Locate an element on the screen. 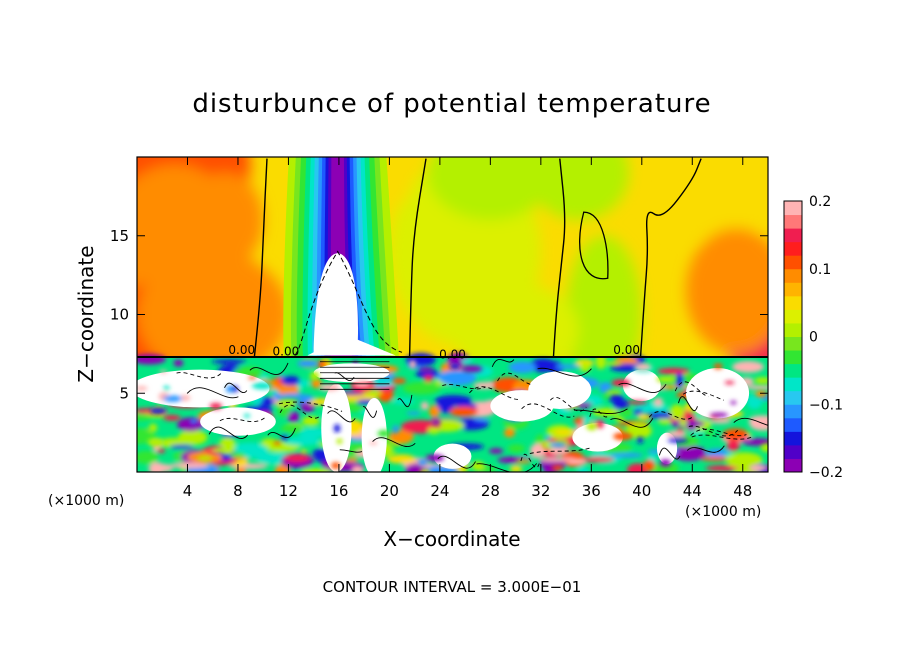 Image resolution: width=904 pixels, height=654 pixels. x-tick-label: 48 is located at coordinates (742, 491).